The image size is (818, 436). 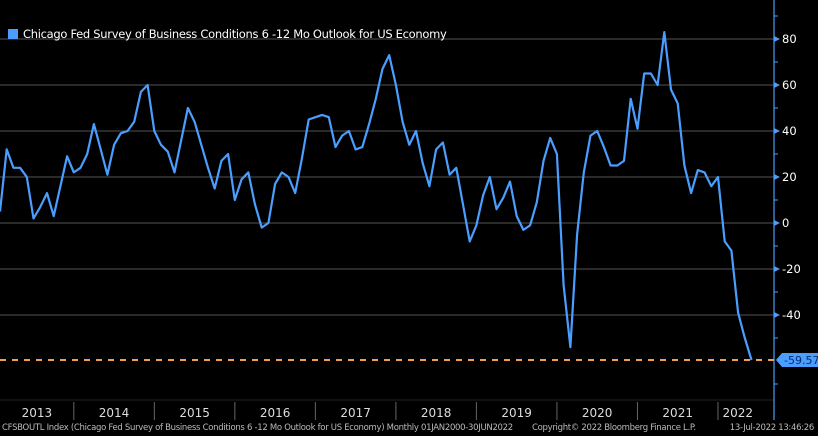 What do you see at coordinates (614, 428) in the screenshot?
I see `footer-copyright: Copyright© 2022 Bloomberg Finance L.P.` at bounding box center [614, 428].